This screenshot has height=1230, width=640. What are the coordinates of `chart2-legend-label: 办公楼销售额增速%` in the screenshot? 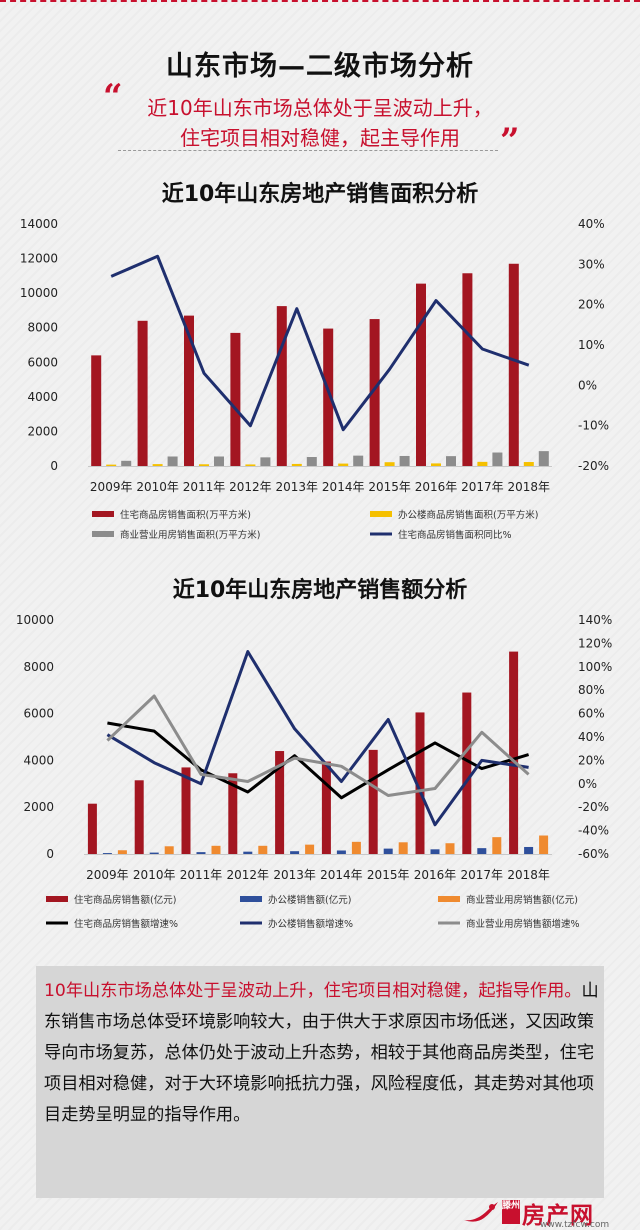 It's located at (310, 924).